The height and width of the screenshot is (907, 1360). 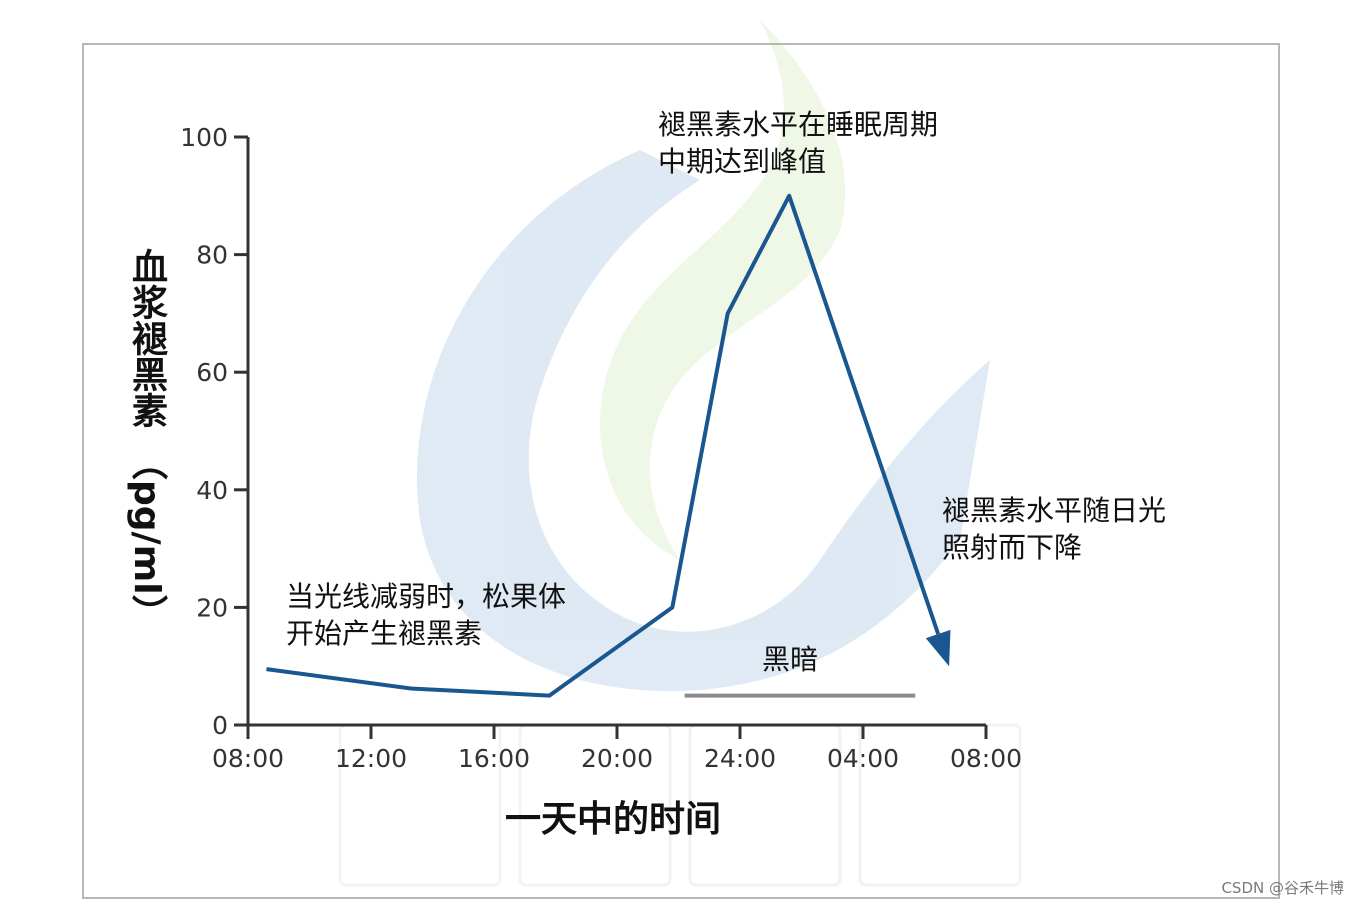 I want to click on y-axis-label-unit: （pg/ml）, so click(x=146, y=537).